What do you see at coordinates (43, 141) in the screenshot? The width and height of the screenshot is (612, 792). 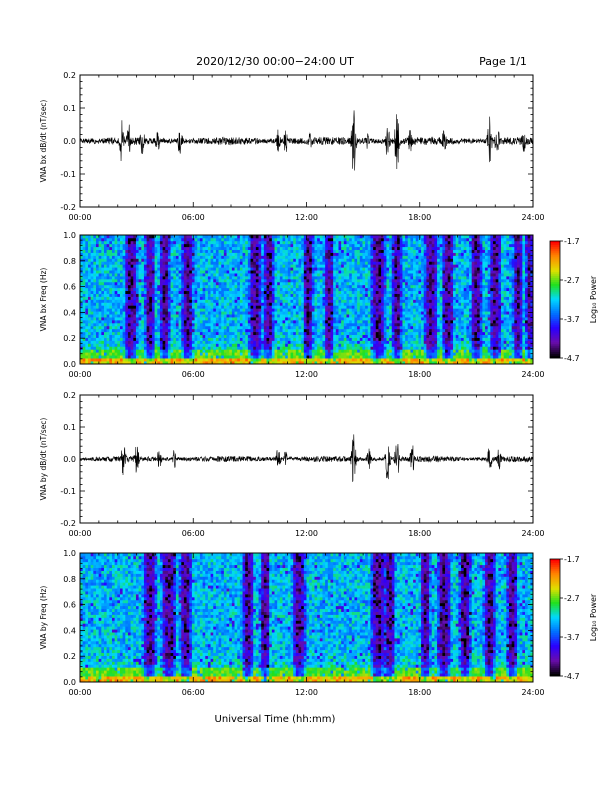 I see `y-axis-label: VNA bx dB/dt (nT/sec)` at bounding box center [43, 141].